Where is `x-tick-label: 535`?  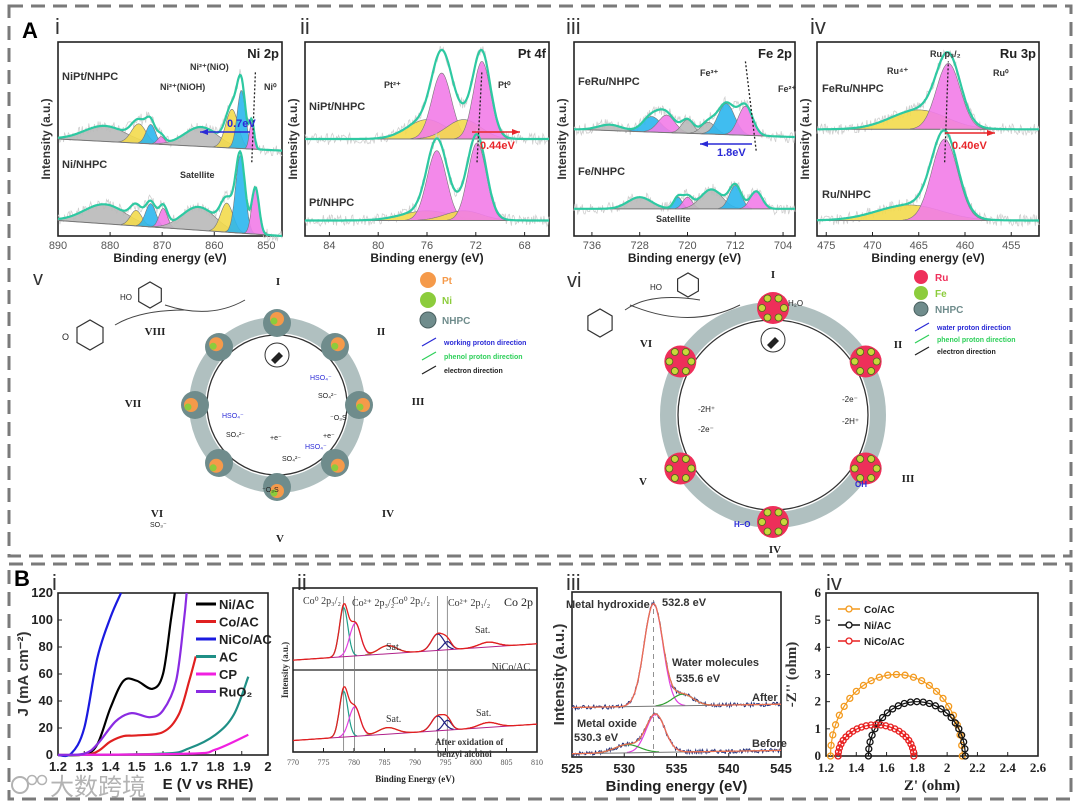
x-tick-label: 535 is located at coordinates (677, 768).